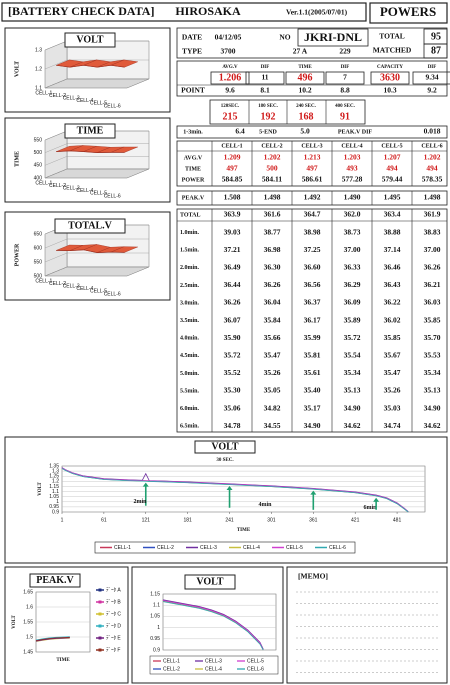 The width and height of the screenshot is (450, 685). Describe the element at coordinates (392, 407) in the screenshot. I see `text-label: 35.03` at that location.